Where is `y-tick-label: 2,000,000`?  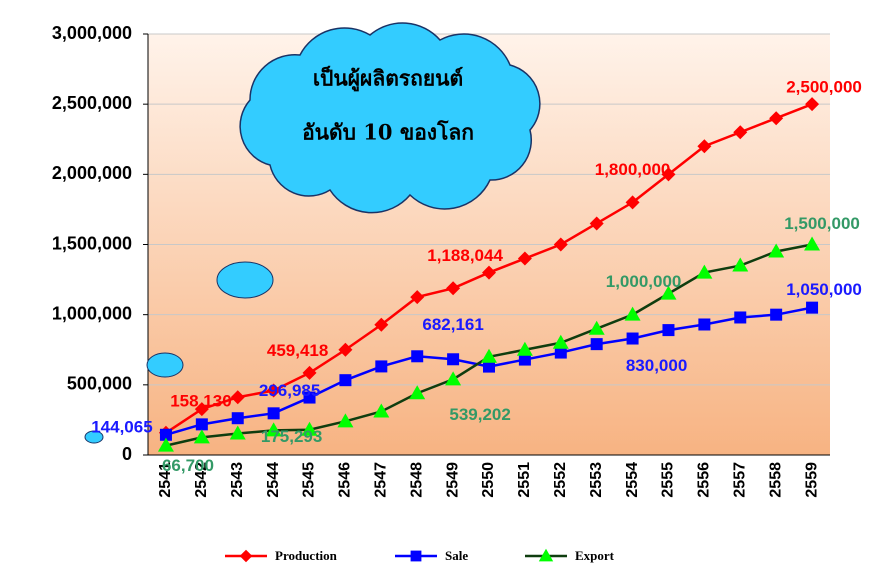
y-tick-label: 2,000,000 is located at coordinates (92, 173).